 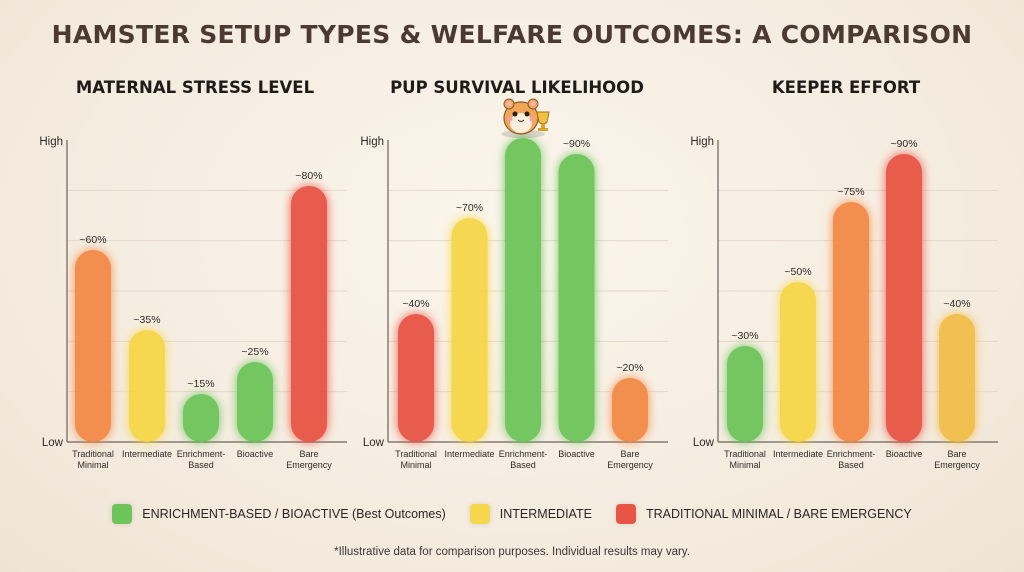 What do you see at coordinates (254, 352) in the screenshot?
I see `bar-value-label: ~25%` at bounding box center [254, 352].